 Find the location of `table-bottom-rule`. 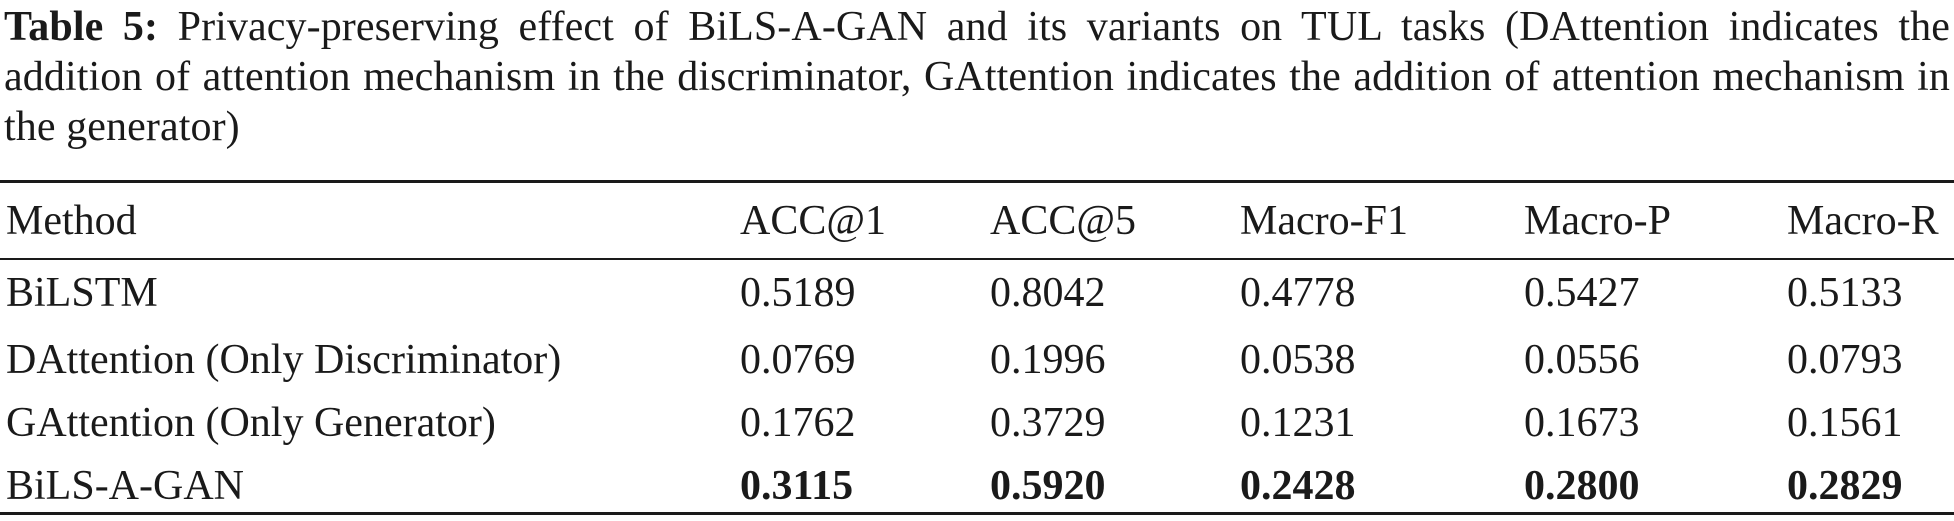

table-bottom-rule is located at coordinates (977, 513).